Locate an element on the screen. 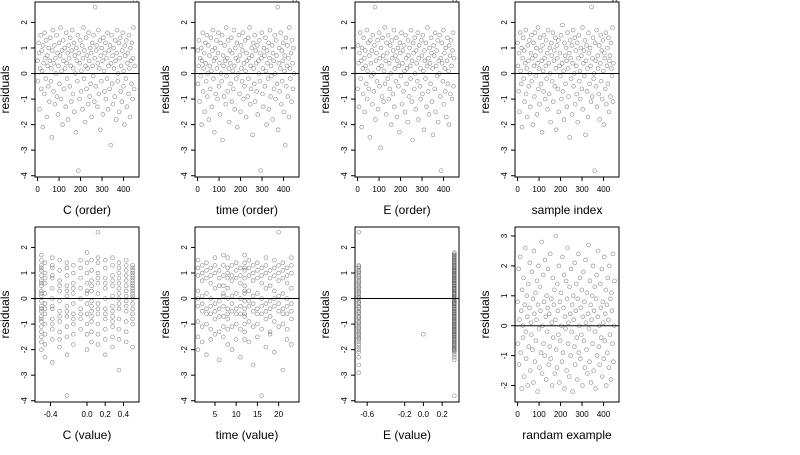 Image resolution: width=800 pixels, height=455 pixels. y-tick-label: 3 is located at coordinates (504, 235).